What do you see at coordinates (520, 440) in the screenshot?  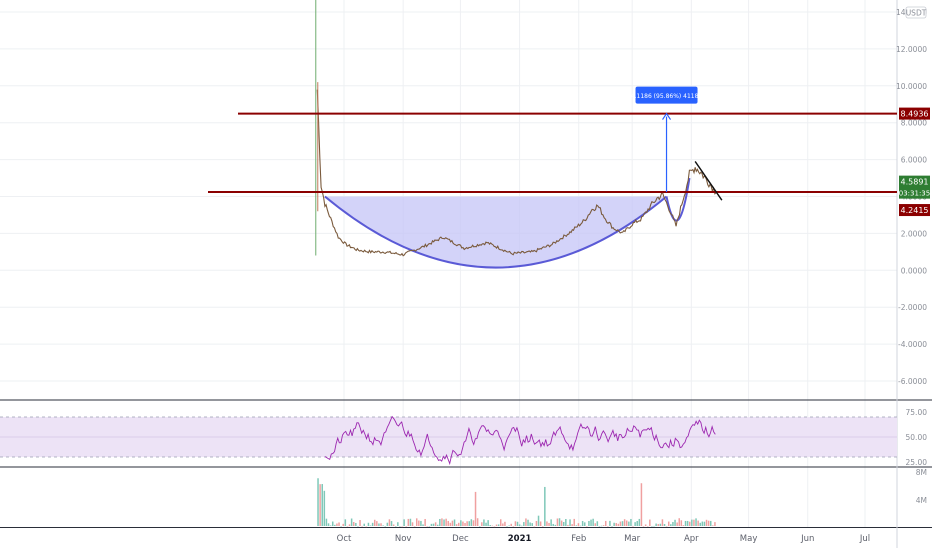 I see `rsi-line` at bounding box center [520, 440].